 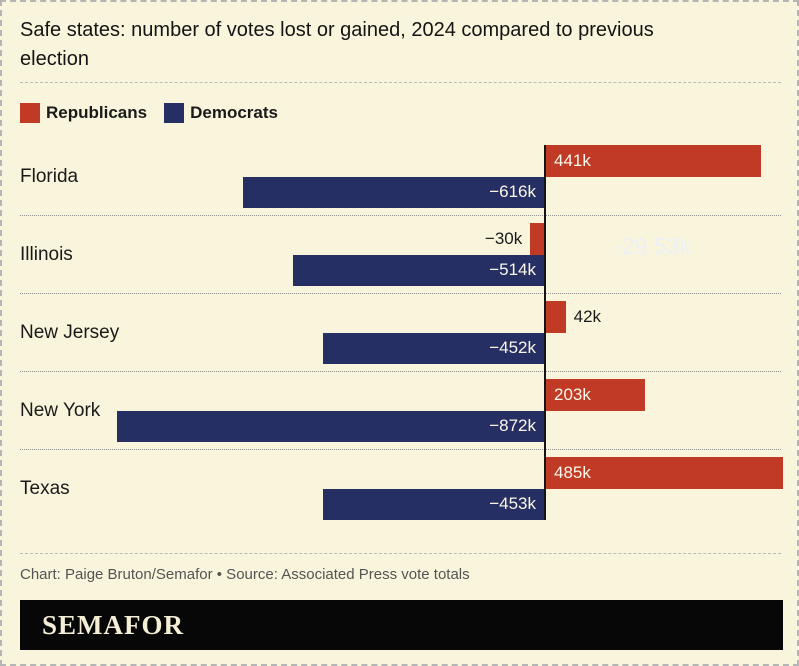 I want to click on bar-democrats-illinois: −514k, so click(x=418, y=270).